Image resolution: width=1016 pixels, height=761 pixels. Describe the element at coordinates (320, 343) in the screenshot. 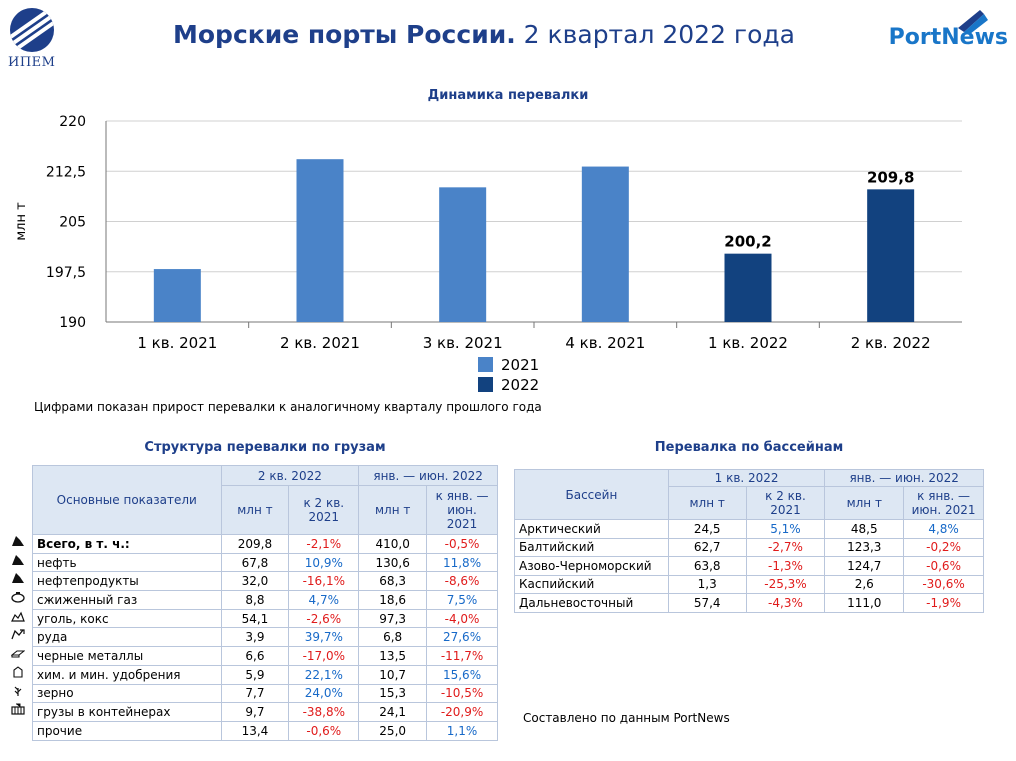

I see `x-tick-label: 2 кв. 2021` at that location.